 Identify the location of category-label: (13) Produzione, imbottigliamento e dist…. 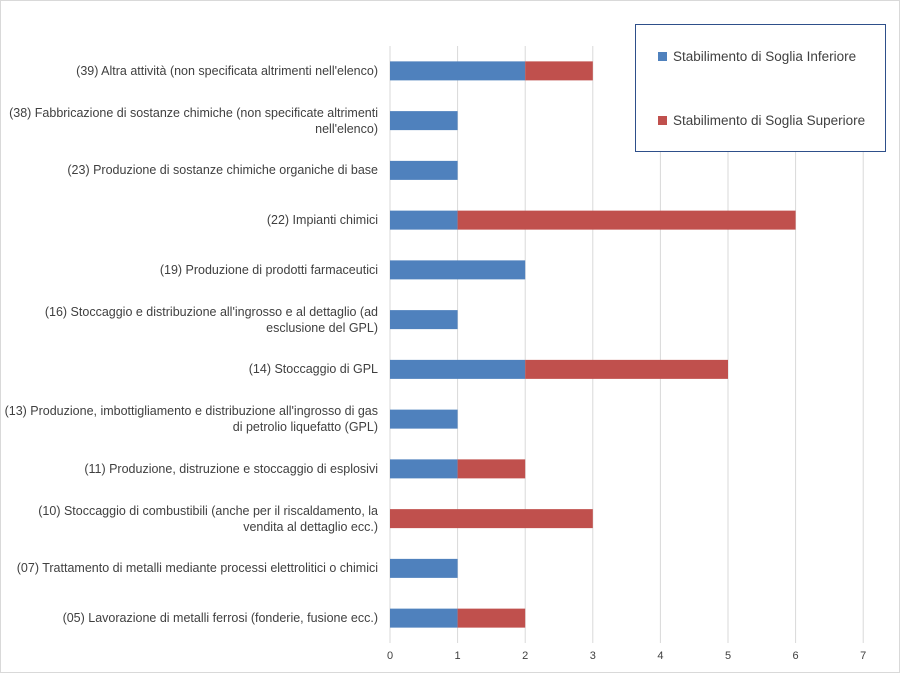
(191, 419).